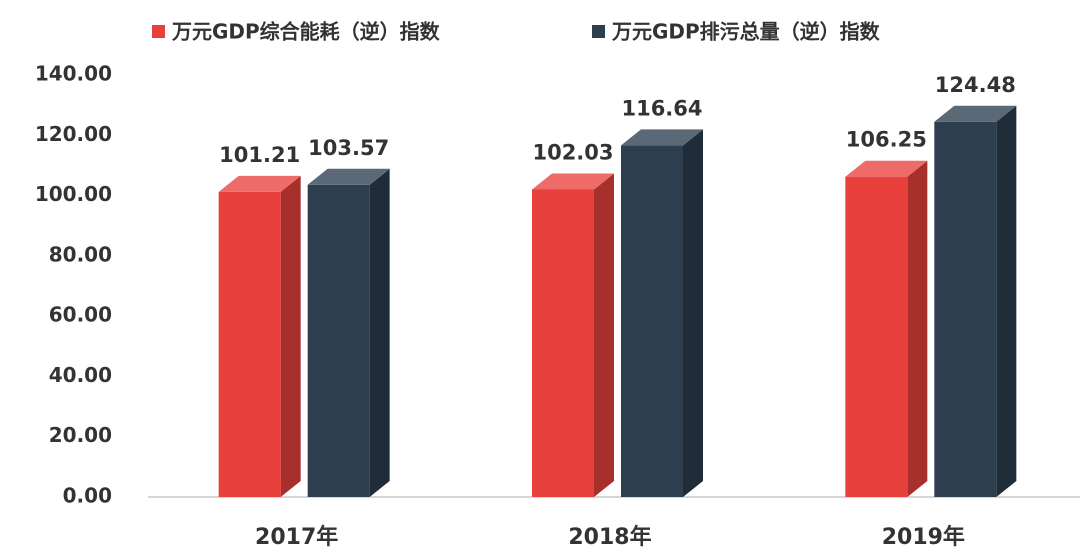 This screenshot has width=1083, height=556. What do you see at coordinates (296, 537) in the screenshot?
I see `x-tick-label: 2017年` at bounding box center [296, 537].